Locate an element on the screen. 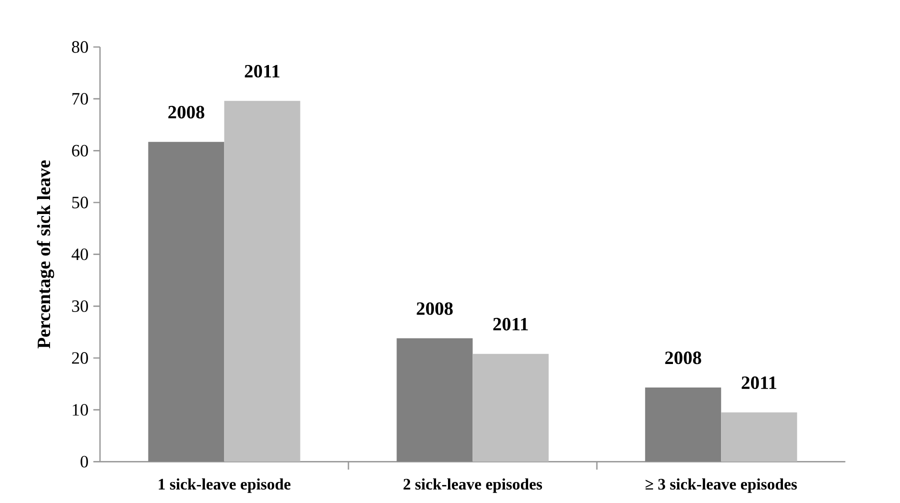 The width and height of the screenshot is (900, 503). y-tick-label: 20 is located at coordinates (80, 358).